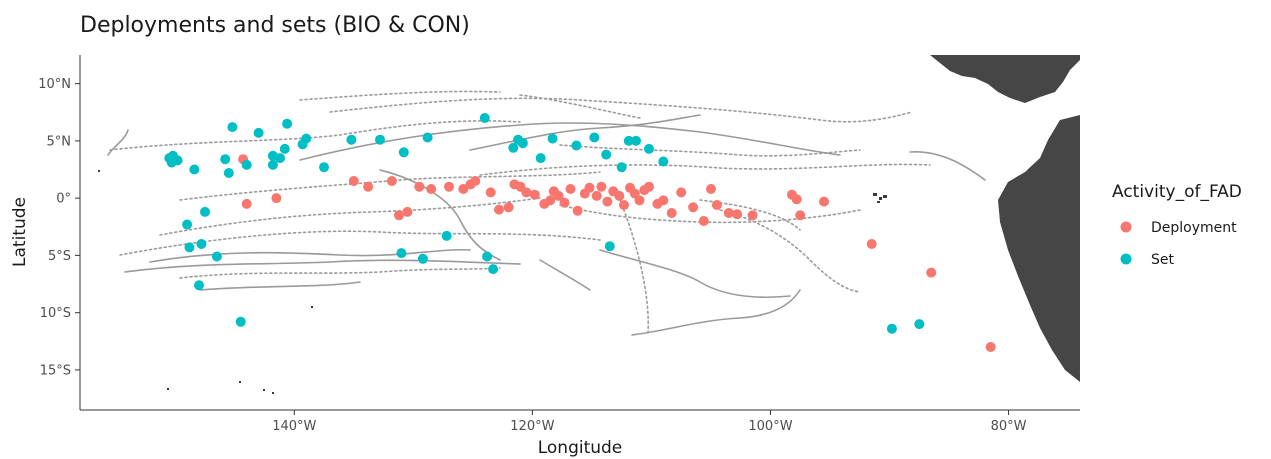 The height and width of the screenshot is (459, 1271). I want to click on x-axis-title: Longitude, so click(580, 448).